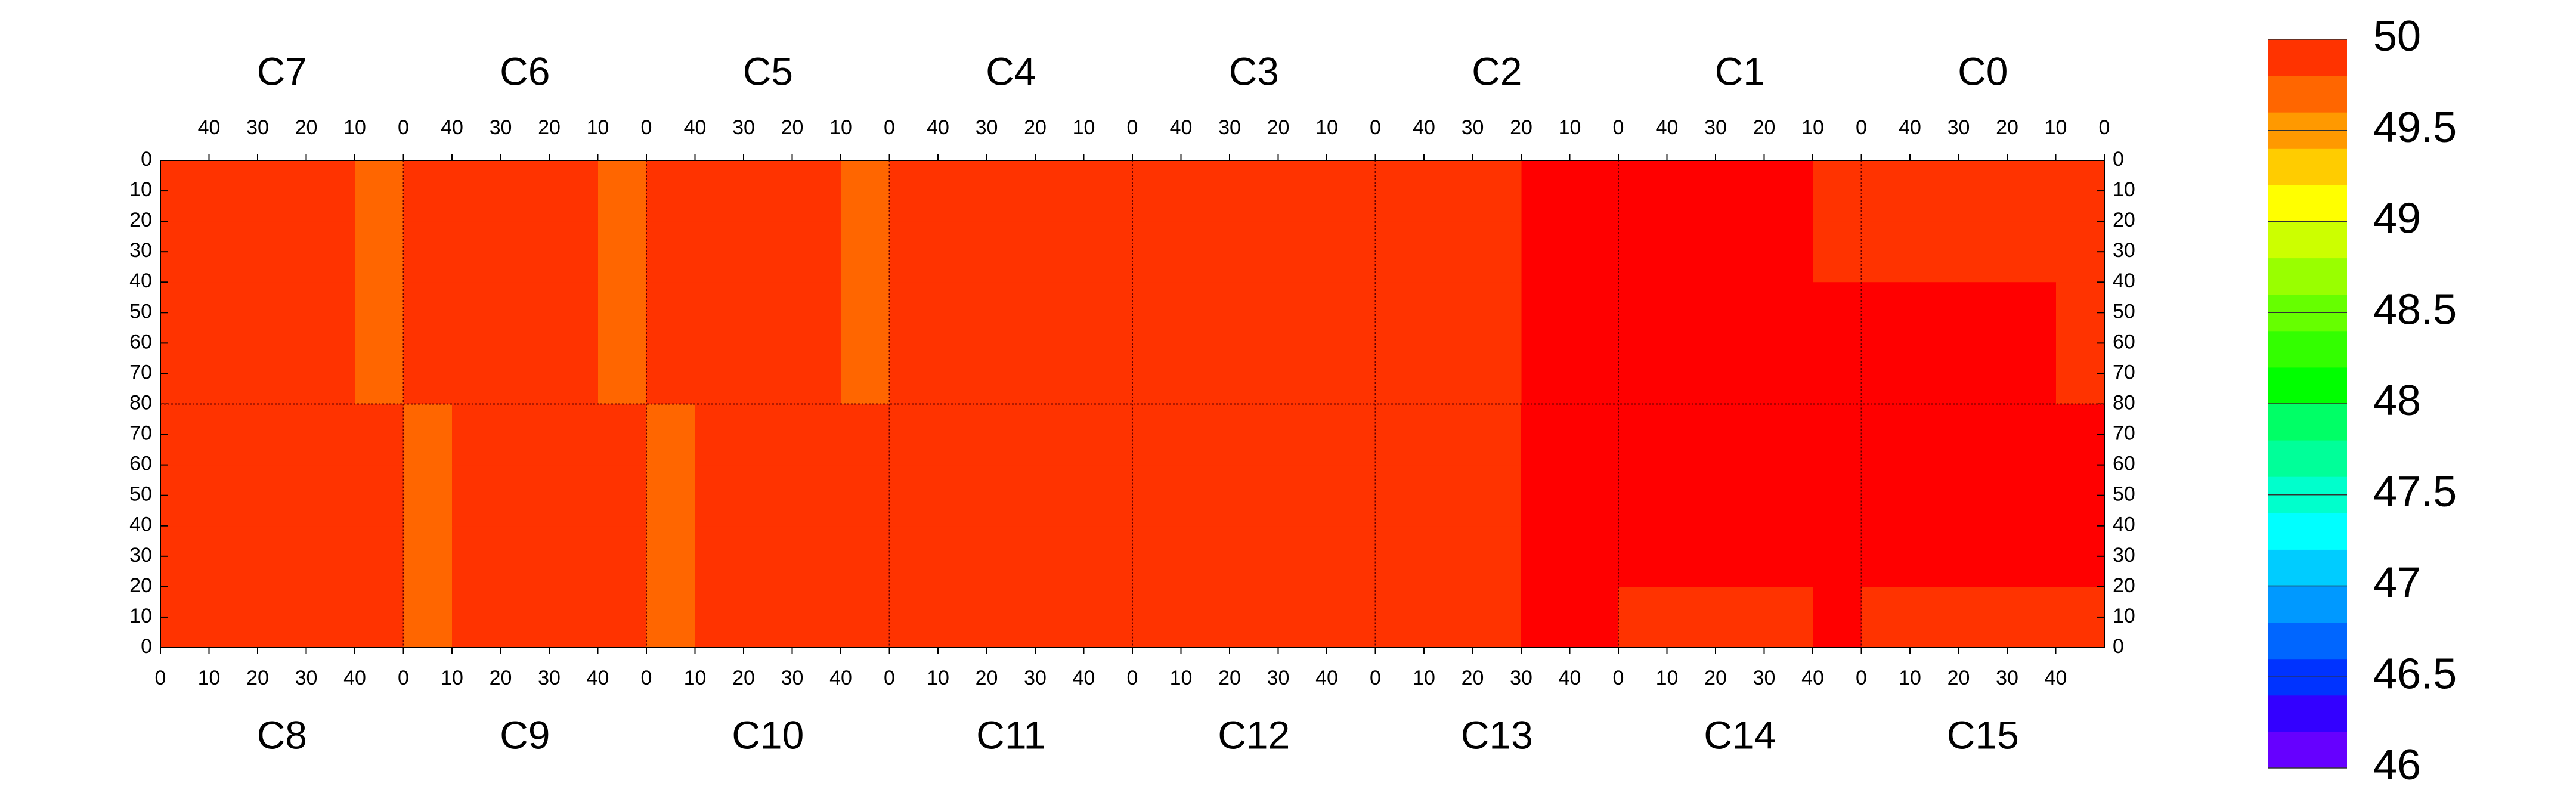 This screenshot has height=805, width=2576. Describe the element at coordinates (2124, 312) in the screenshot. I see `y-tick-label: 50` at that location.